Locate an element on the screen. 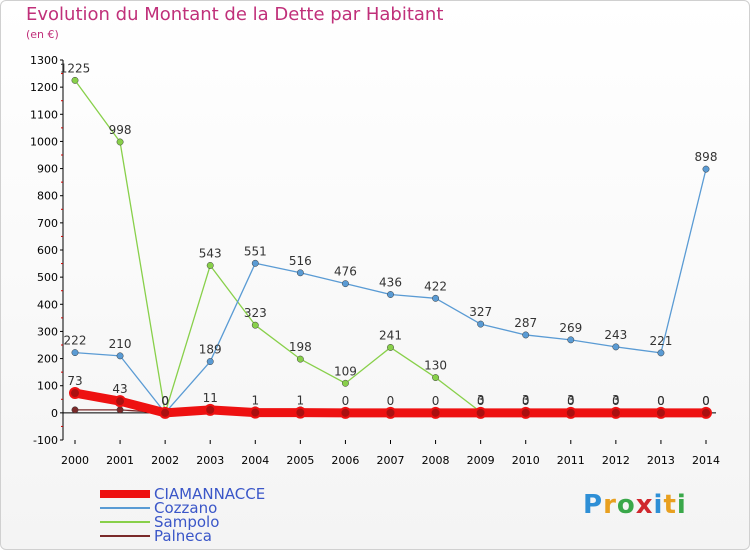 This screenshot has width=750, height=550. proxiti-logo: Proxiti is located at coordinates (635, 505).